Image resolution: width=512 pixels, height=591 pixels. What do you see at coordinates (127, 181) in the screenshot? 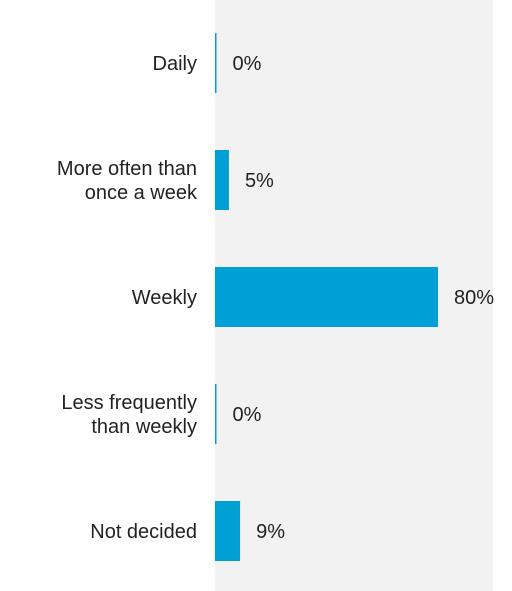
I see `category-label-1: More often than once a week` at bounding box center [127, 181].